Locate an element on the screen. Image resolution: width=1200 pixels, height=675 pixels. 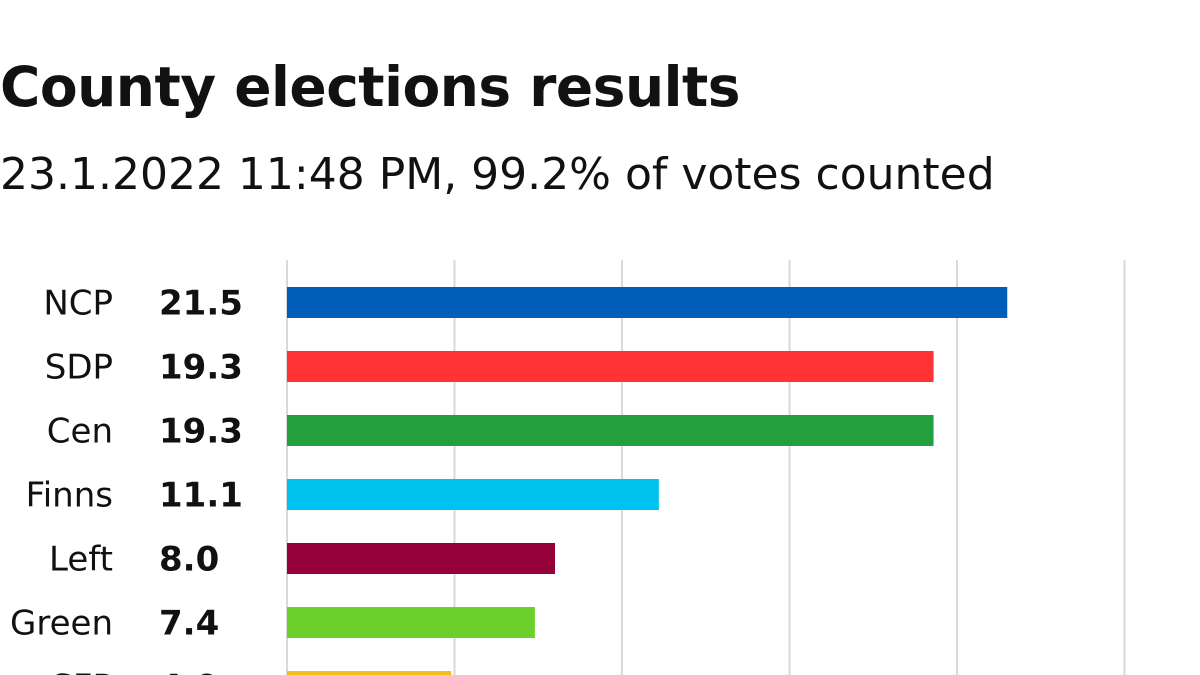
value-label-ncp: 21.5 is located at coordinates (201, 304).